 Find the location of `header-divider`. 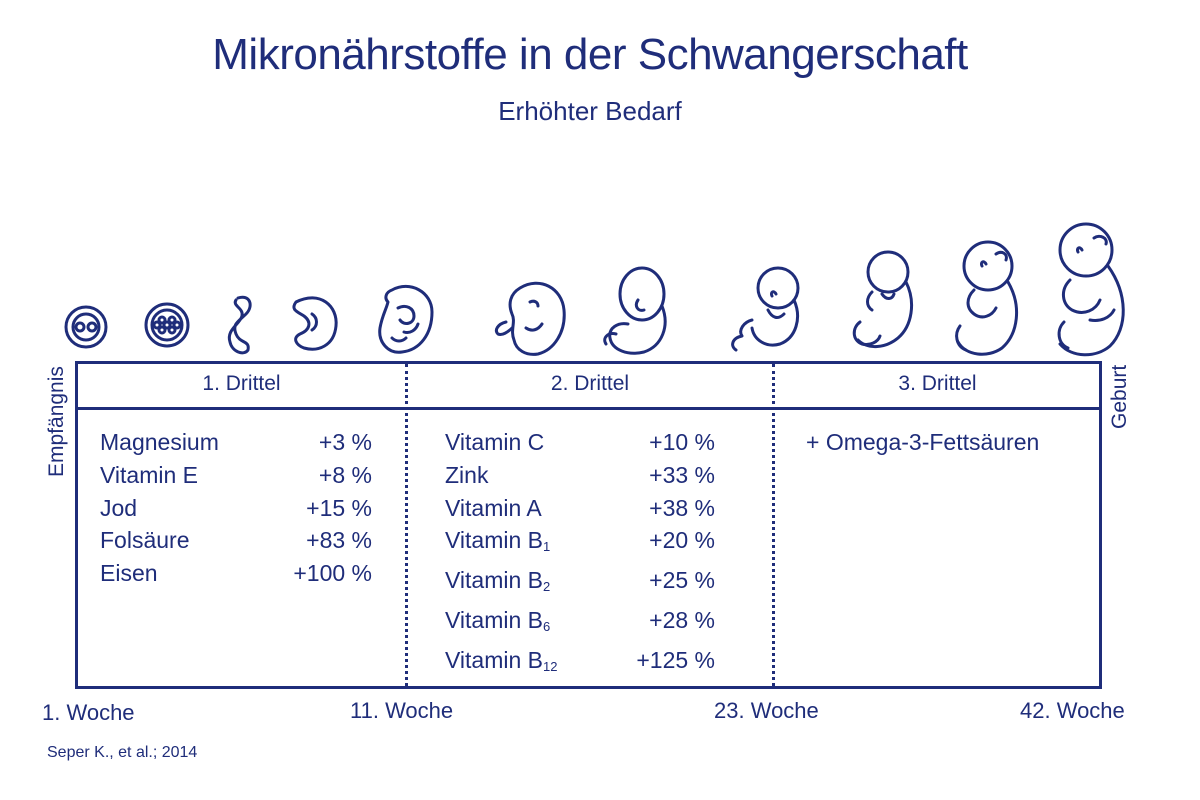

header-divider is located at coordinates (588, 408).